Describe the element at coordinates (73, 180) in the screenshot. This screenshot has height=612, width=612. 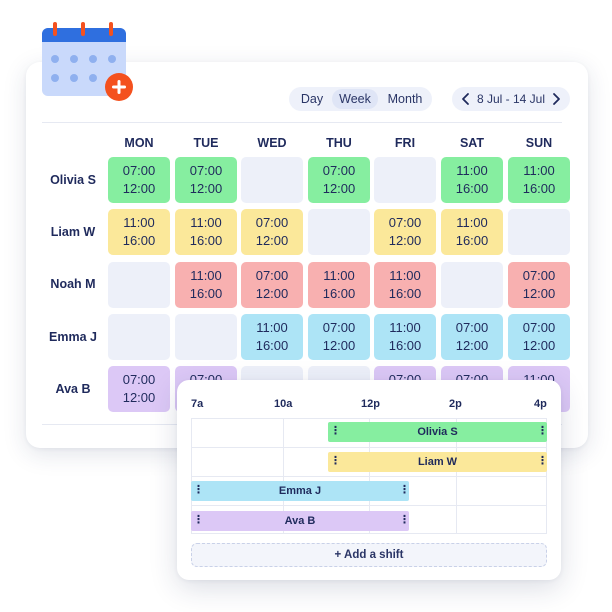
I see `employee-name: Olivia S` at that location.